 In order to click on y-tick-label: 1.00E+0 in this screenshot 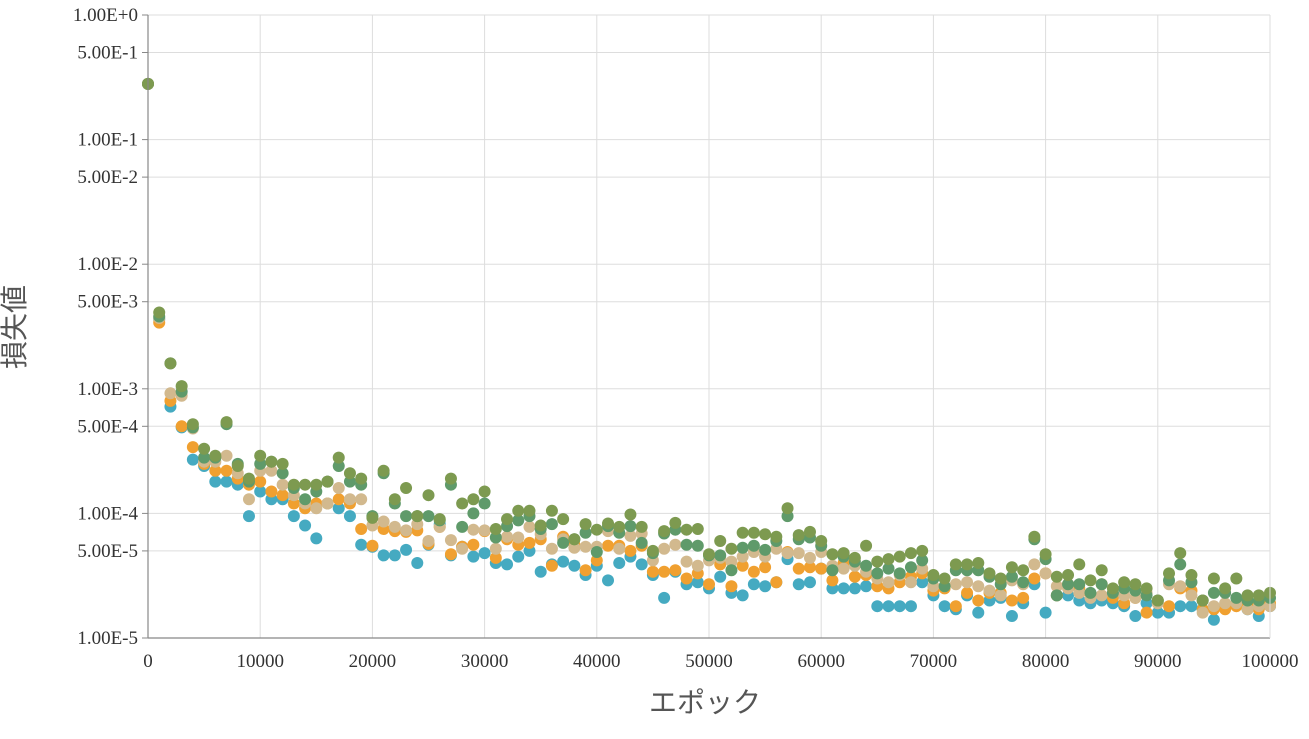, I will do `click(105, 15)`.